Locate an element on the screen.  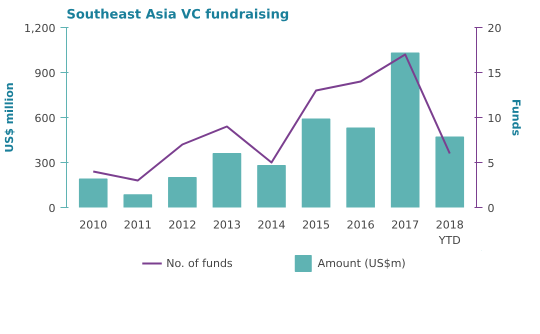
x-tick-label: 2015 is located at coordinates (316, 225).